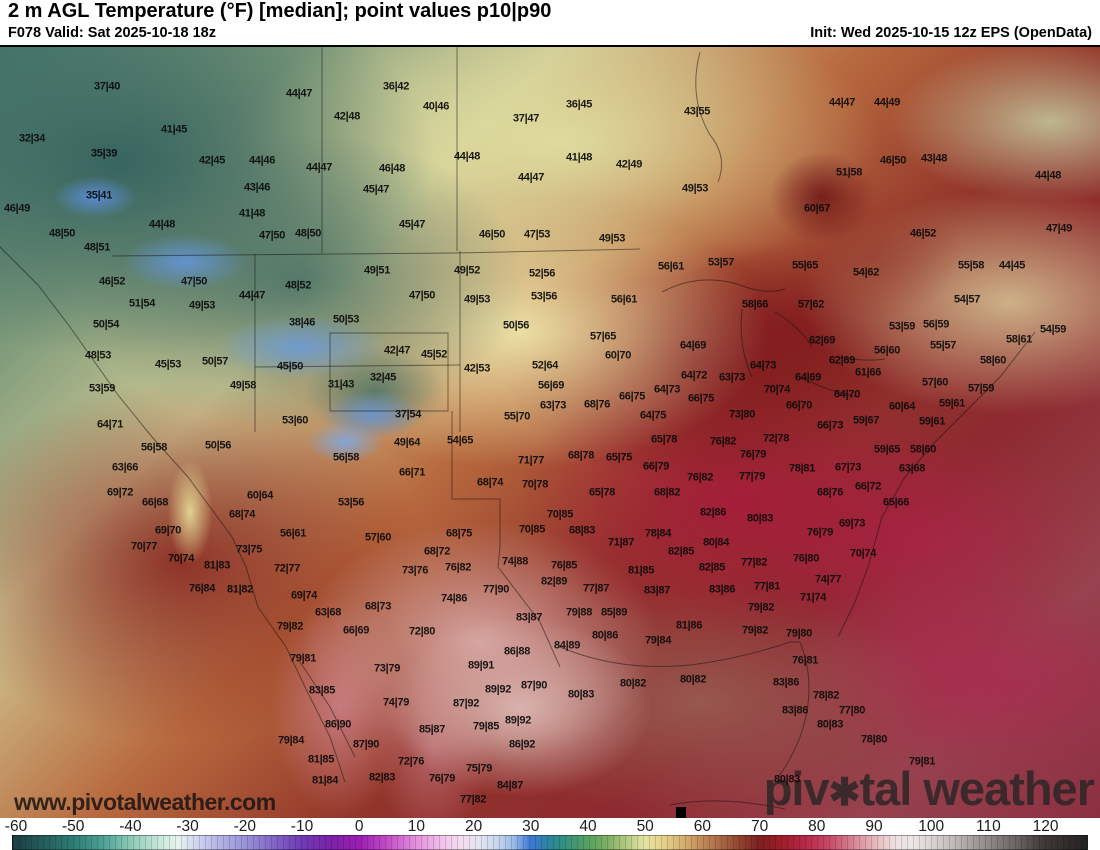  I want to click on point-value: 81|85, so click(321, 759).